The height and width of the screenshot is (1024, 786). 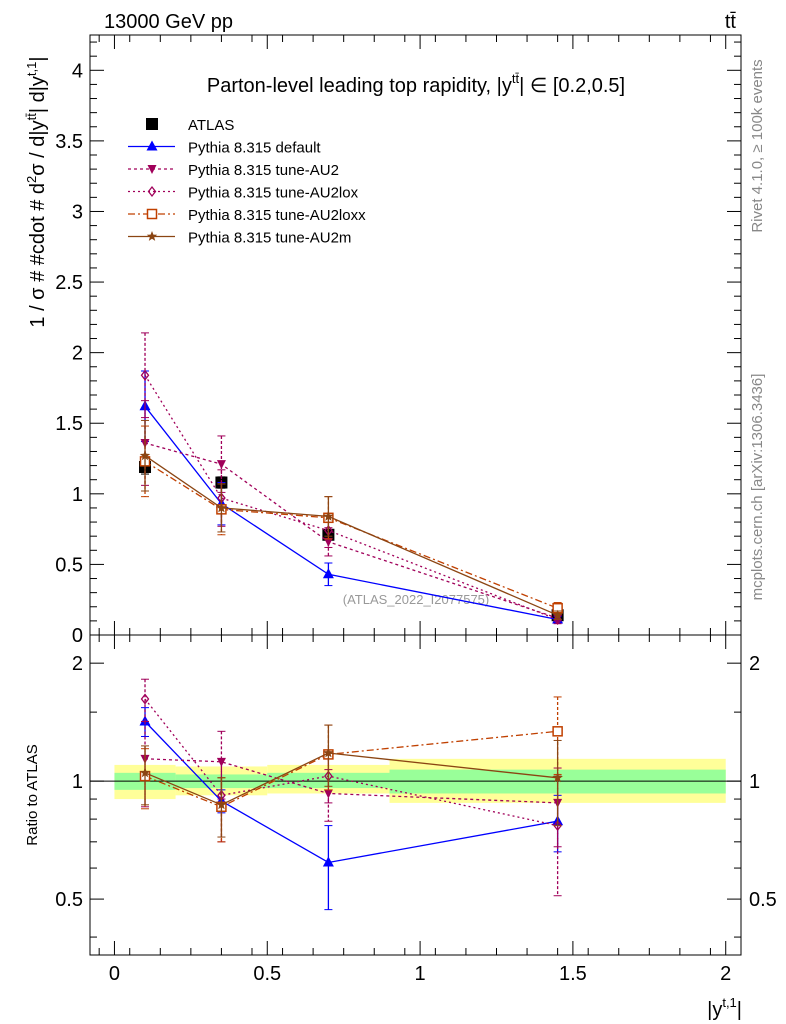 I want to click on legend-label: ATLAS, so click(x=211, y=125).